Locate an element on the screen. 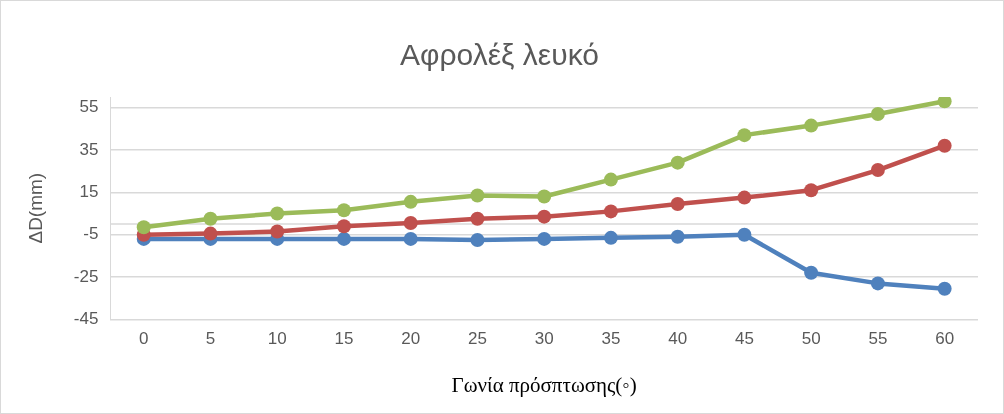  x-tick-label: 50 is located at coordinates (811, 339).